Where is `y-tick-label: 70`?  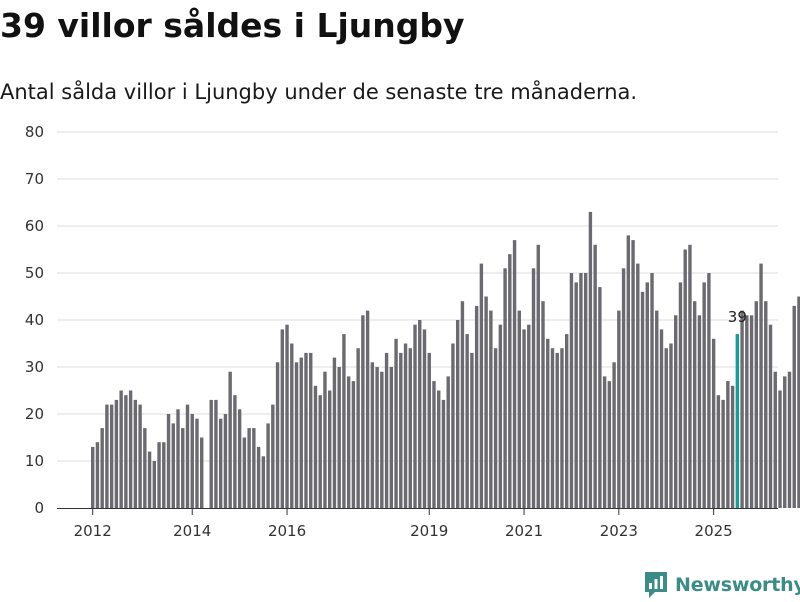
y-tick-label: 70 is located at coordinates (34, 179).